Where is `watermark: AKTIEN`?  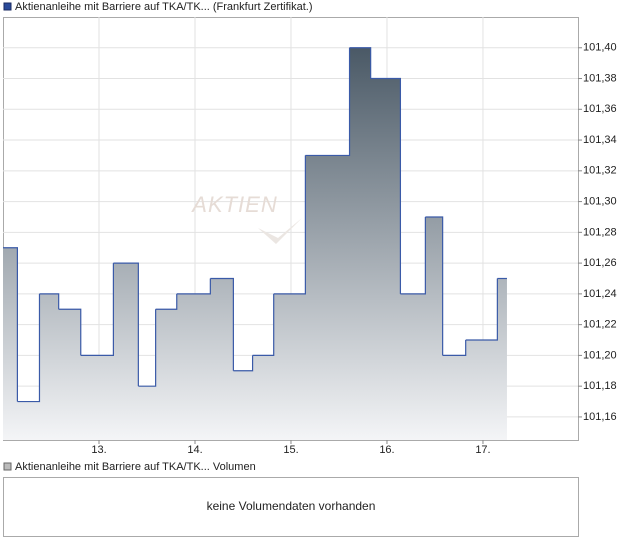
watermark: AKTIEN is located at coordinates (233, 204).